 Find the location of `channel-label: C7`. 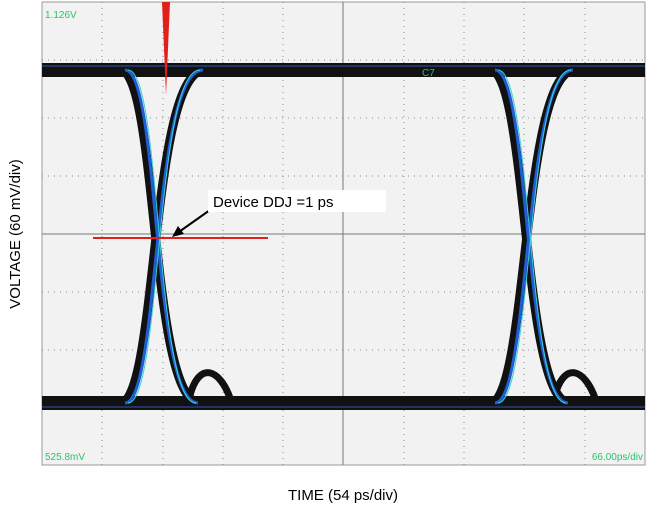

channel-label: C7 is located at coordinates (428, 73).